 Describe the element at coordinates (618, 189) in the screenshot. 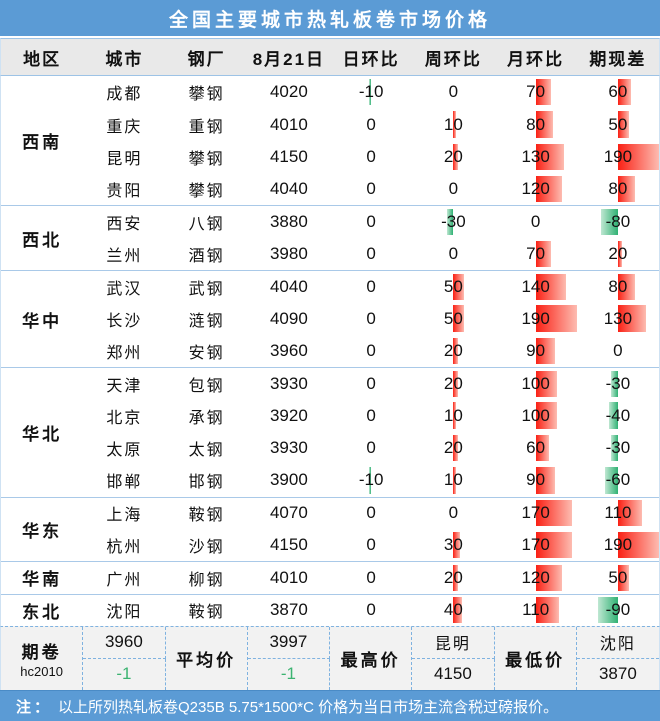

I see `basis-cell: 80` at that location.